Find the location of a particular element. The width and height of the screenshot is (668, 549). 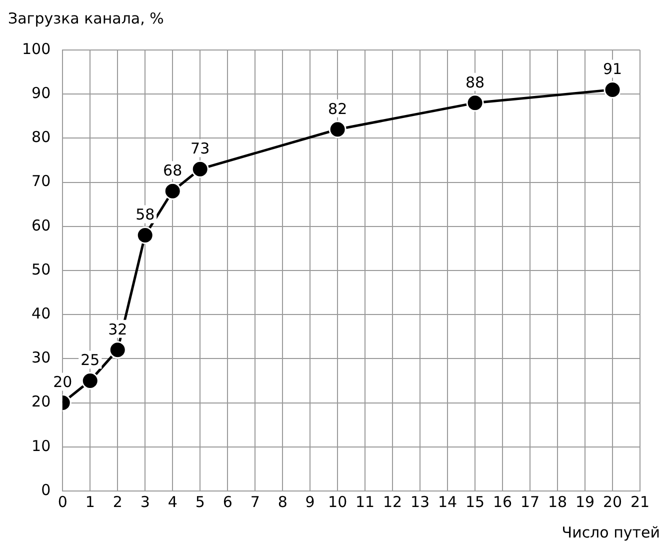

data-label: 91 is located at coordinates (612, 69).